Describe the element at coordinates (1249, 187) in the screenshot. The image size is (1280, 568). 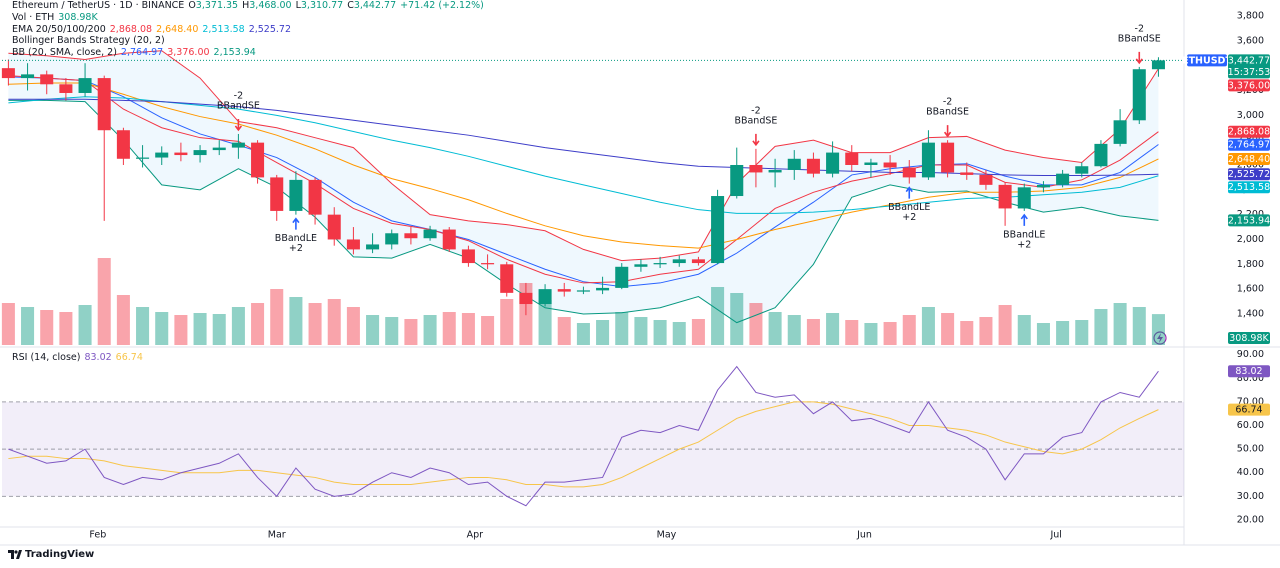
I see `line-tag-label: 2,513.58` at that location.